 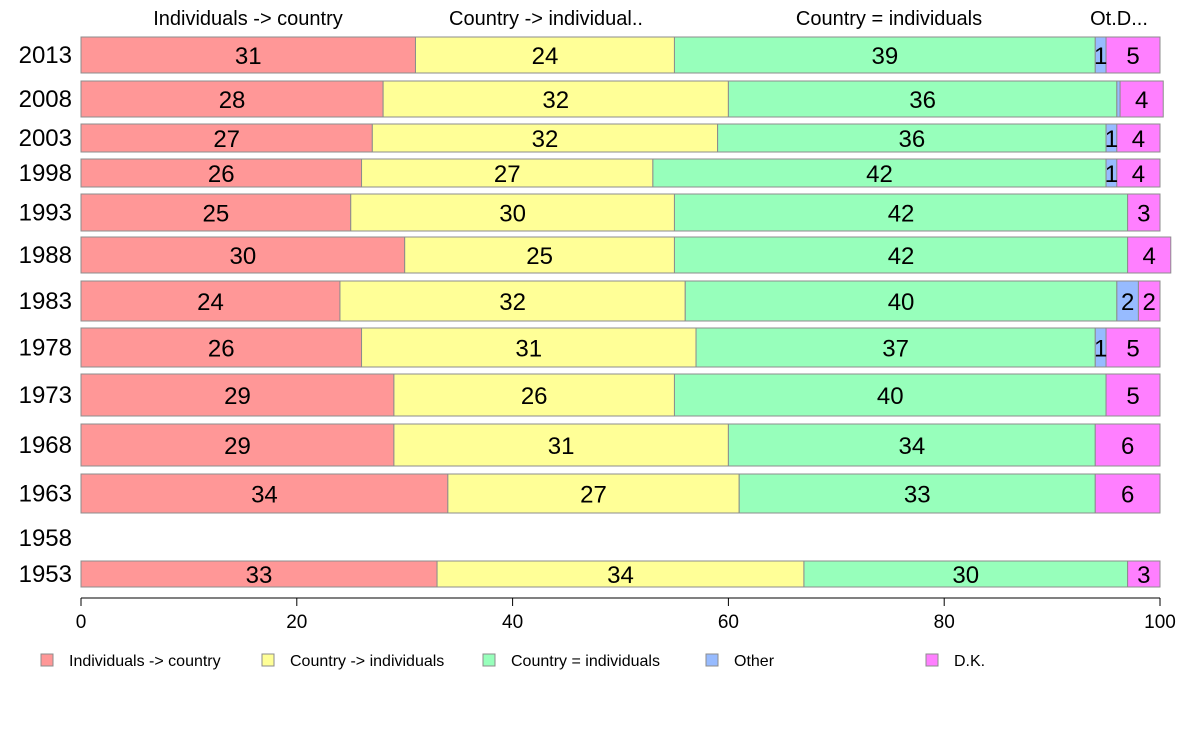 I want to click on legend-label: Country = individuals, so click(x=585, y=661).